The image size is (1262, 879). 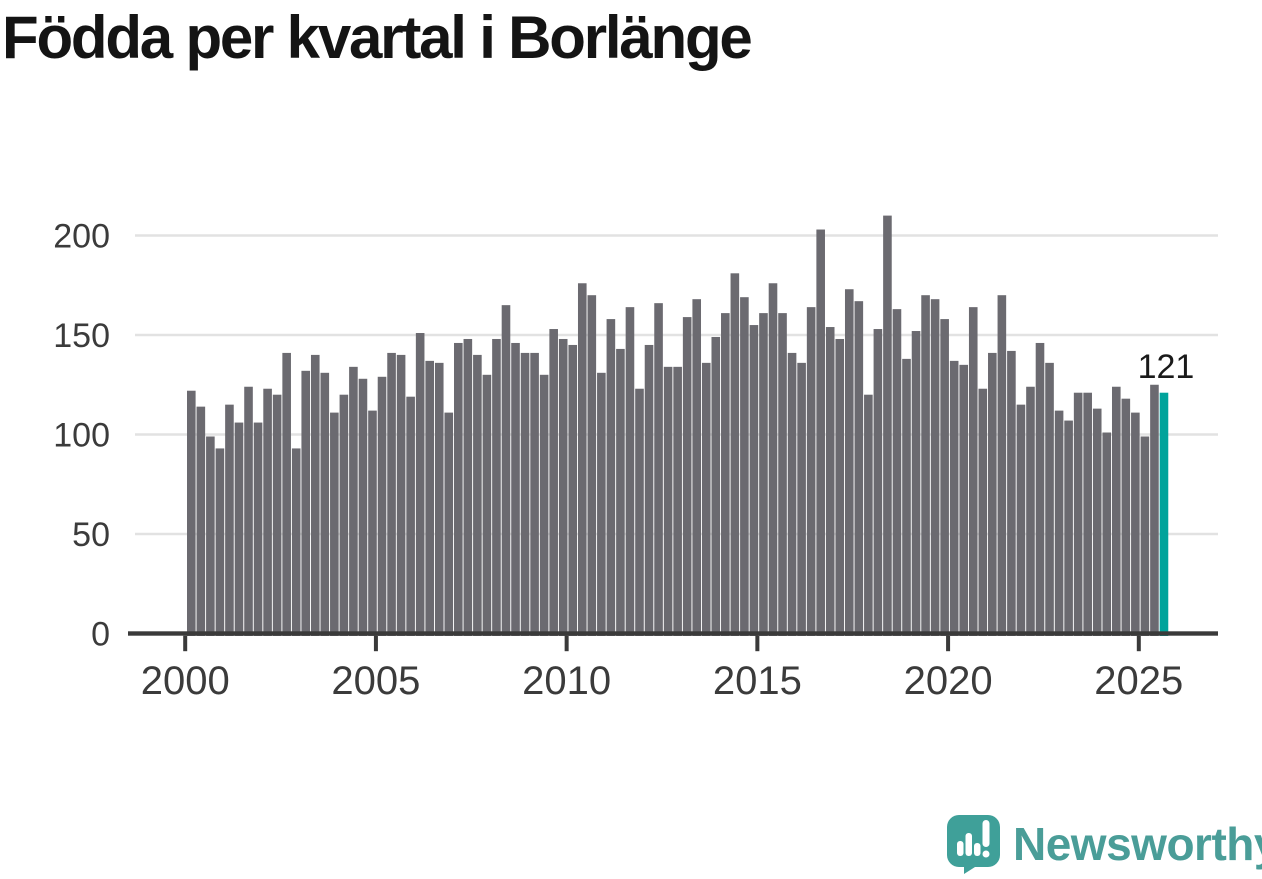 What do you see at coordinates (757, 643) in the screenshot?
I see `x-tick-2015` at bounding box center [757, 643].